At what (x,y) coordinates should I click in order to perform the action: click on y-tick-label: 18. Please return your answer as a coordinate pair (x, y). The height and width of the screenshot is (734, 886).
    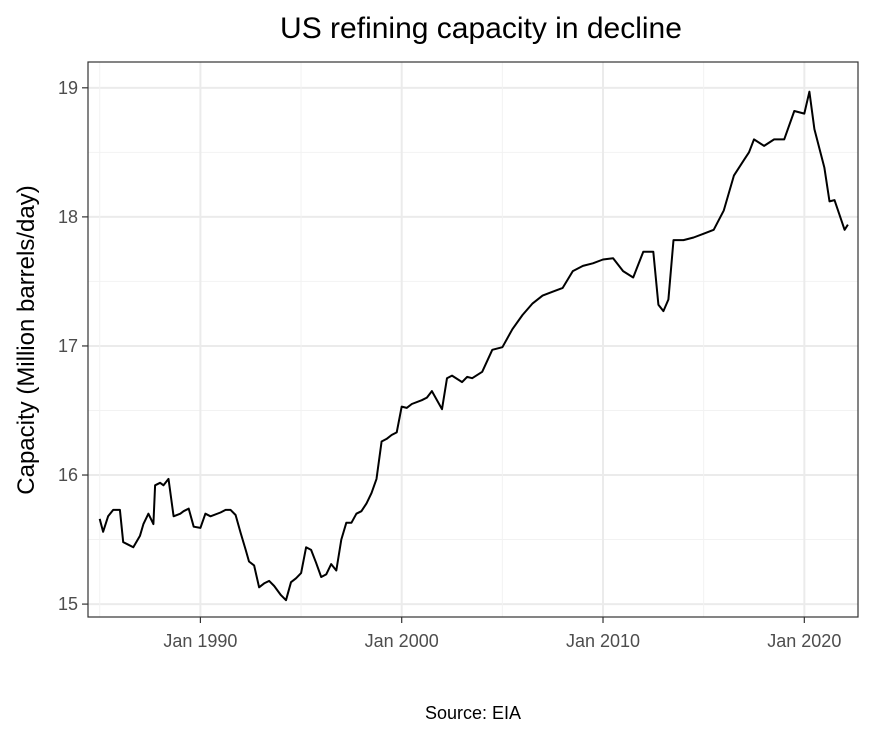
    Looking at the image, I should click on (68, 217).